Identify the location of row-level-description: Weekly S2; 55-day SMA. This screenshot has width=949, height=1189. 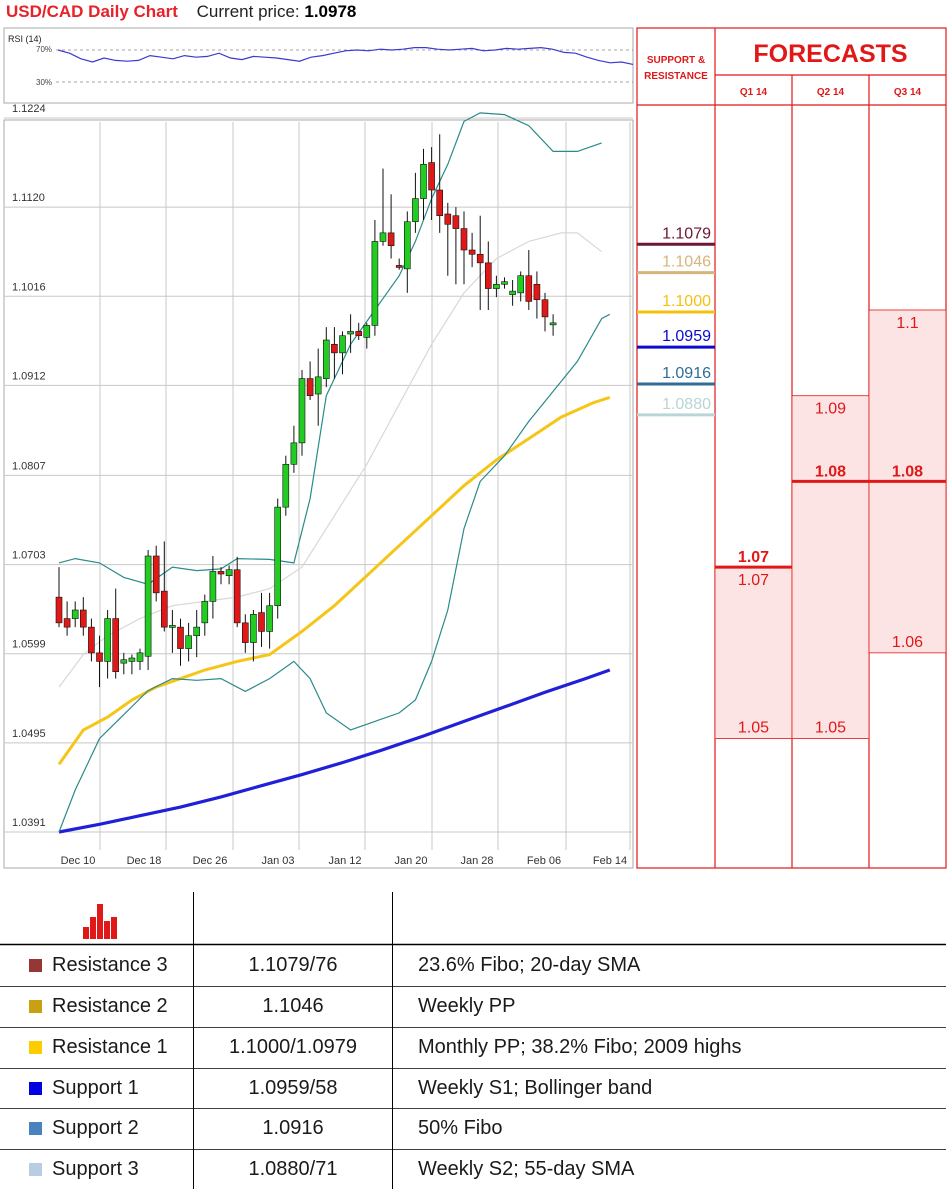
(526, 1169).